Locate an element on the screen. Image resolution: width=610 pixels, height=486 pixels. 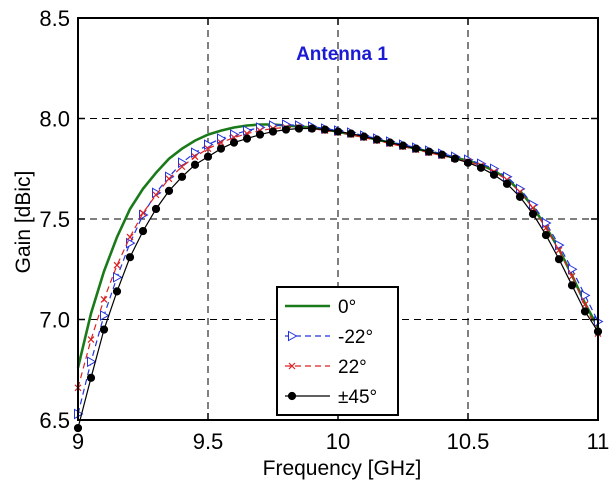
x-tick-label: 10.5 is located at coordinates (468, 441).